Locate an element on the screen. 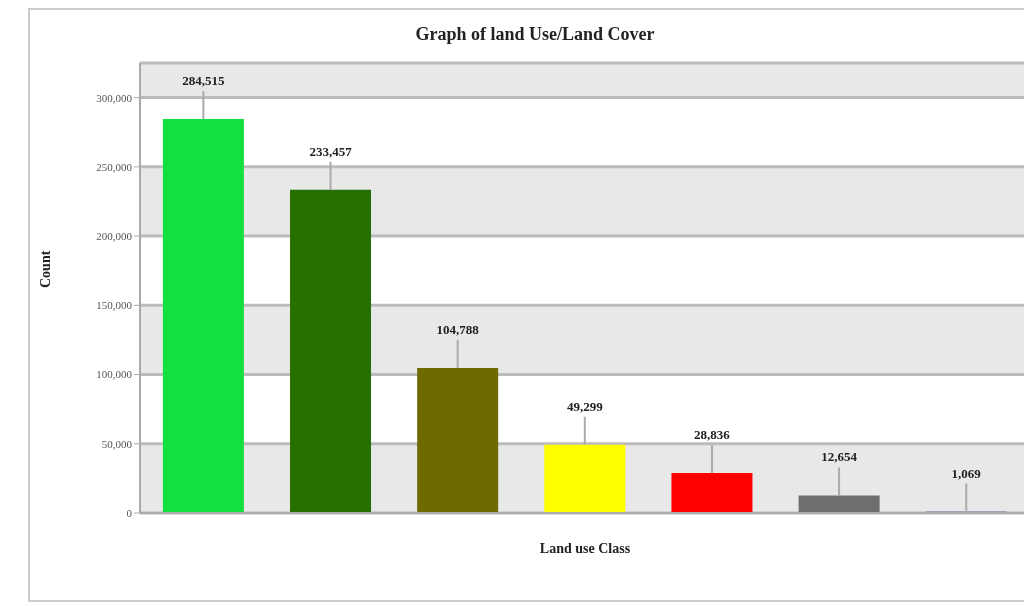 The width and height of the screenshot is (1024, 606). x-axis-title: Land use Class is located at coordinates (585, 548).